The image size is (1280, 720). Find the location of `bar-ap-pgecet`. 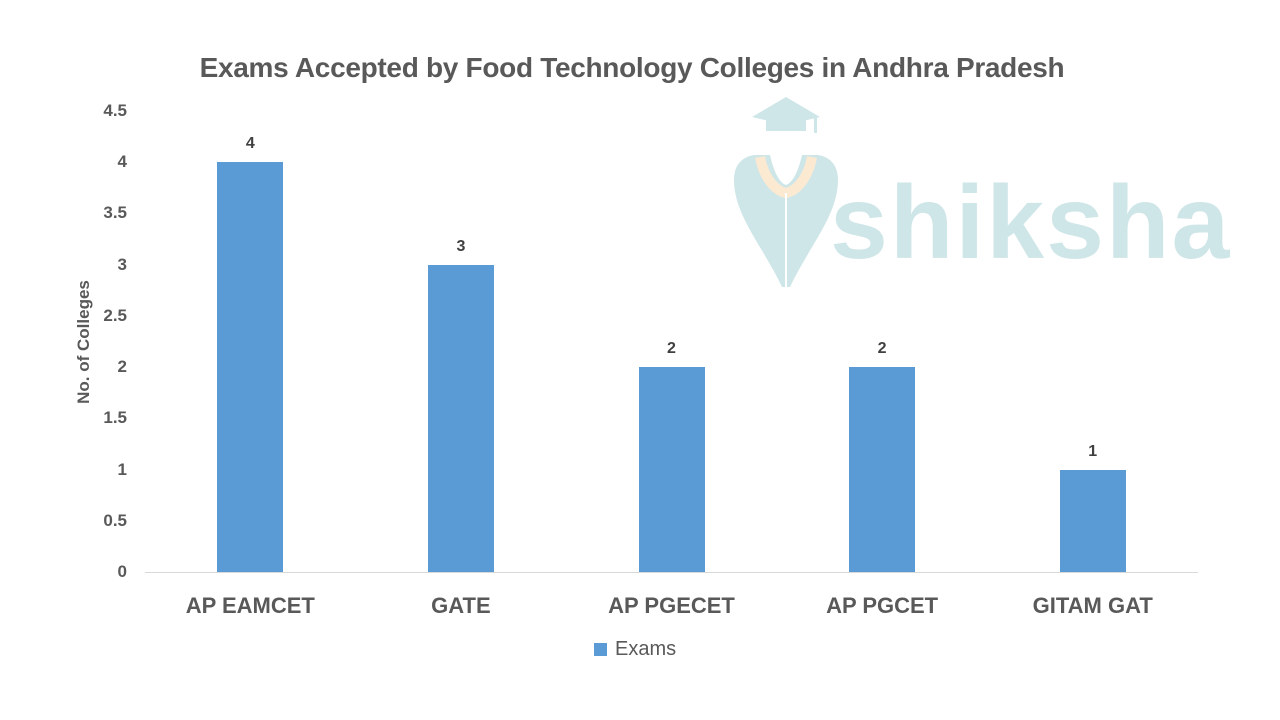

bar-ap-pgecet is located at coordinates (671, 469).